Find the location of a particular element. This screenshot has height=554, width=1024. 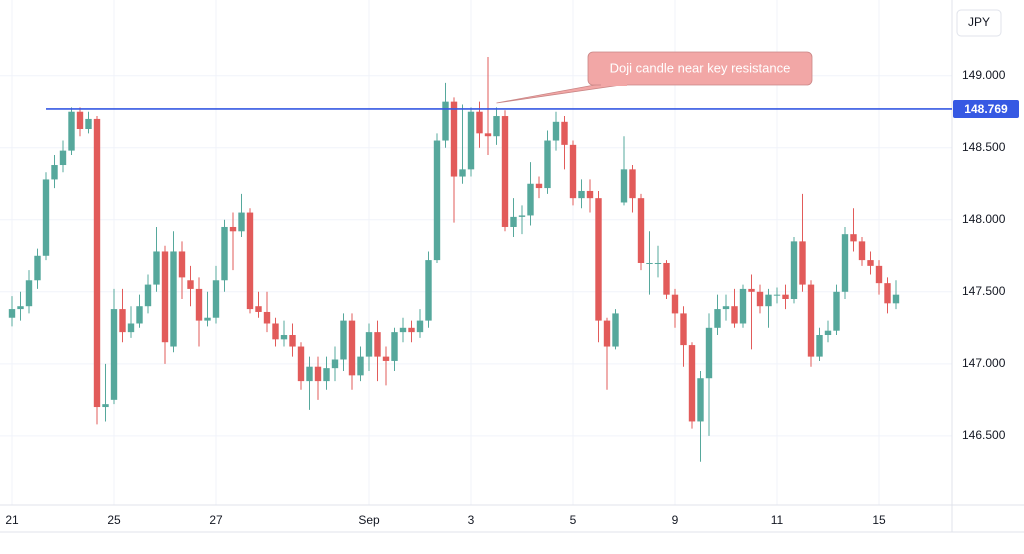

x-tick-label: 27 is located at coordinates (216, 520).